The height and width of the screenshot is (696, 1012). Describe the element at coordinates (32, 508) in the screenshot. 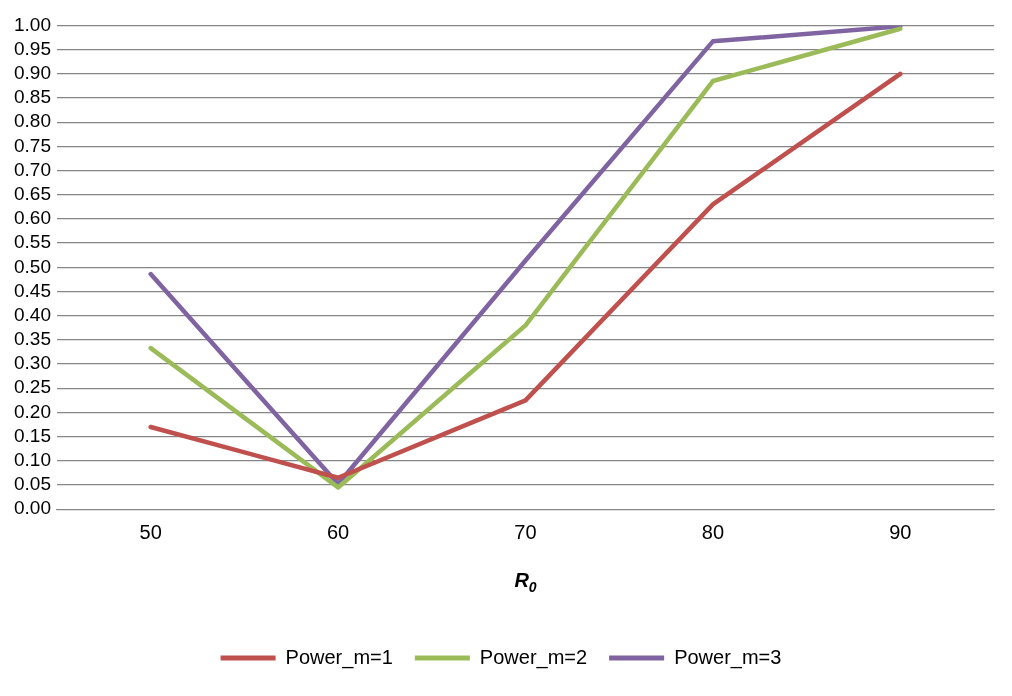

I see `y-tick-label: 0.00` at that location.